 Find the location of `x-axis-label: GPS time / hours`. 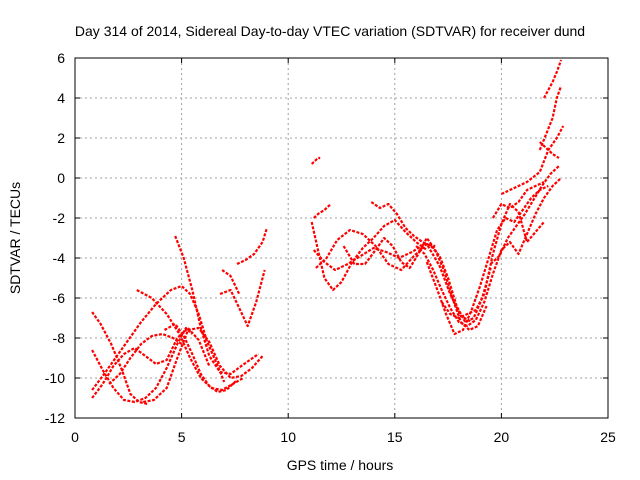

x-axis-label: GPS time / hours is located at coordinates (340, 465).